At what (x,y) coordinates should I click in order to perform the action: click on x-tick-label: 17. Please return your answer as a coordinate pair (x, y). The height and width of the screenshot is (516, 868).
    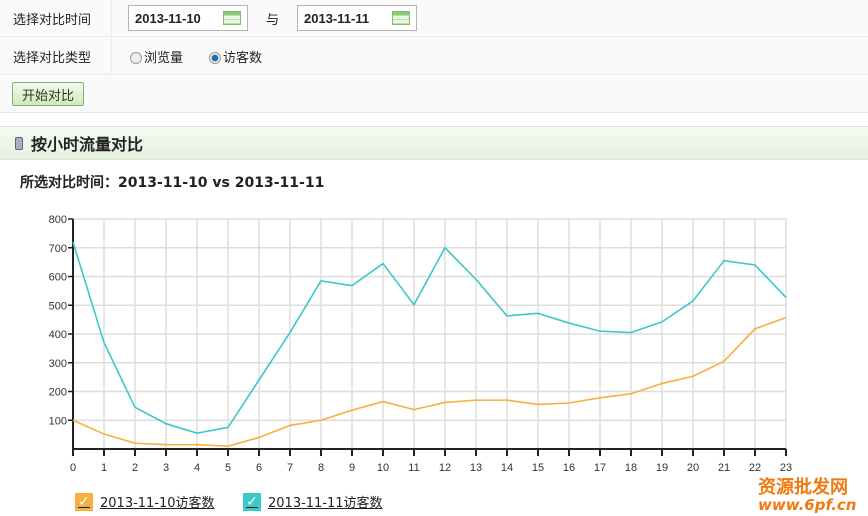
    Looking at the image, I should click on (600, 468).